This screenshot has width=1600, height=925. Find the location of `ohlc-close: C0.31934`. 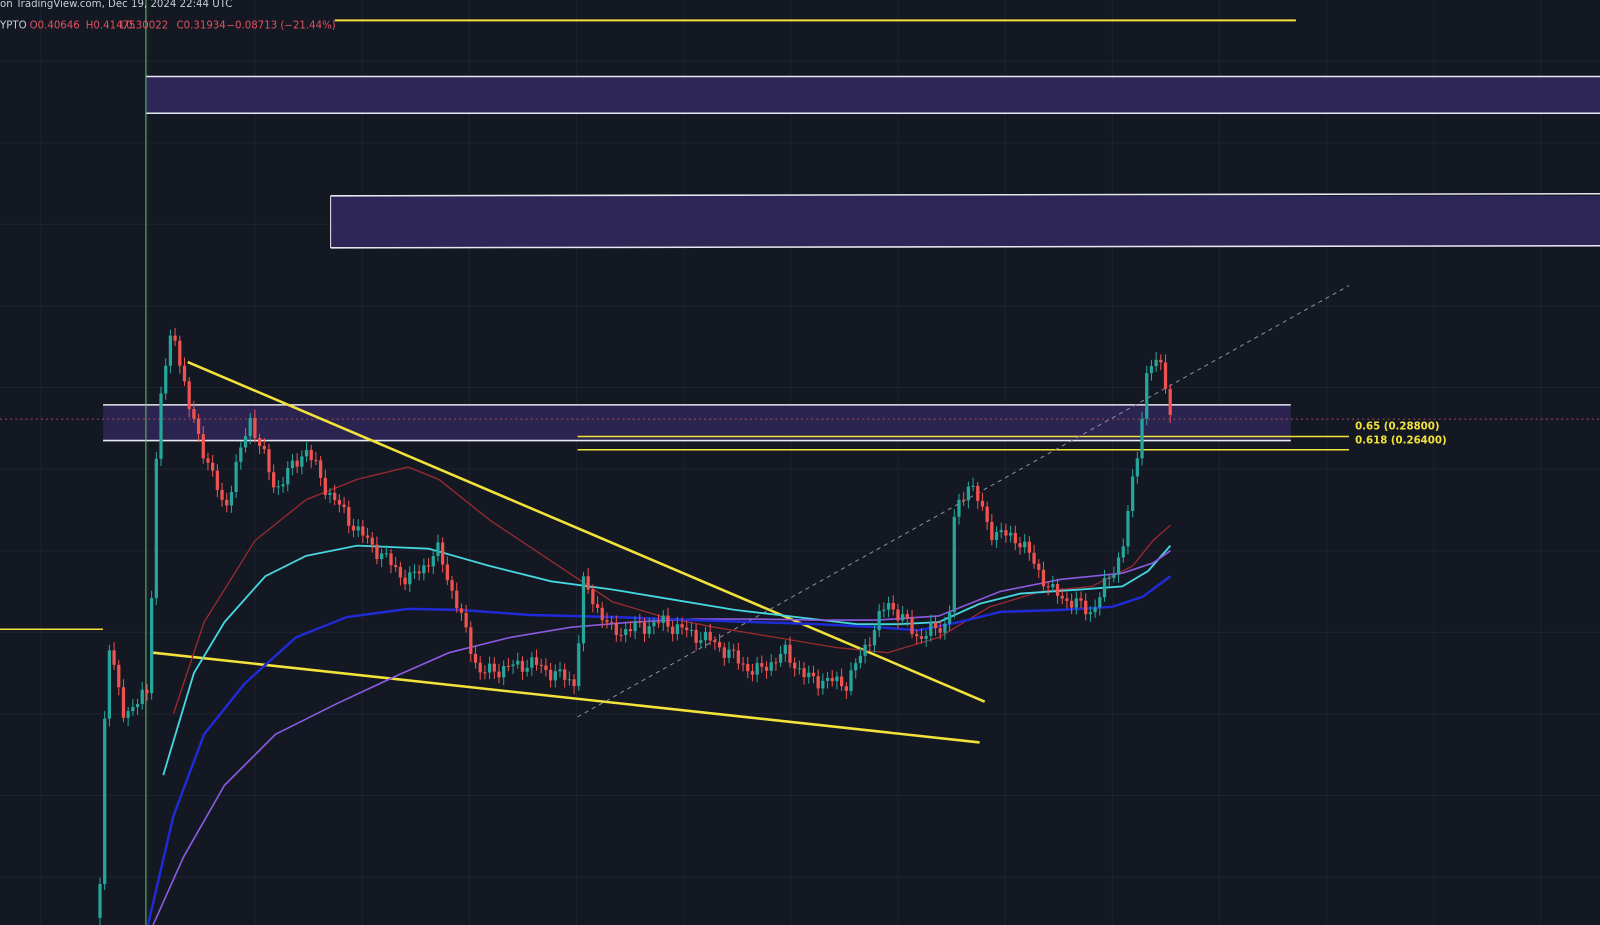

ohlc-close: C0.31934 is located at coordinates (201, 25).